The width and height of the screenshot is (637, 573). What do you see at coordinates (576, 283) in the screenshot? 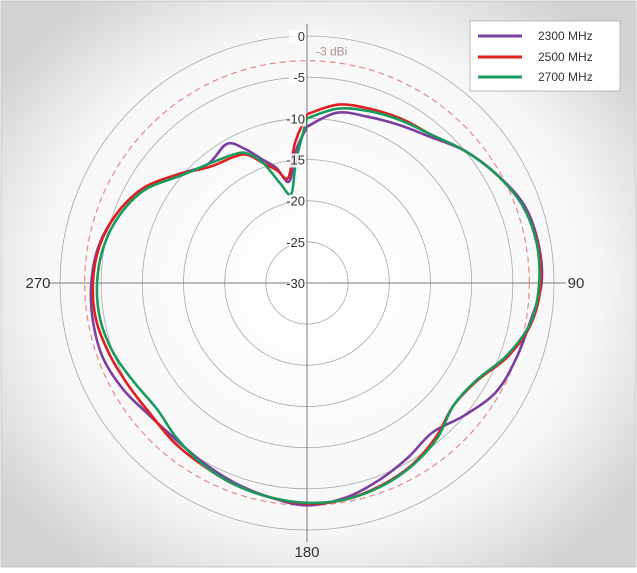
I see `angle-label-90: 90` at bounding box center [576, 283].